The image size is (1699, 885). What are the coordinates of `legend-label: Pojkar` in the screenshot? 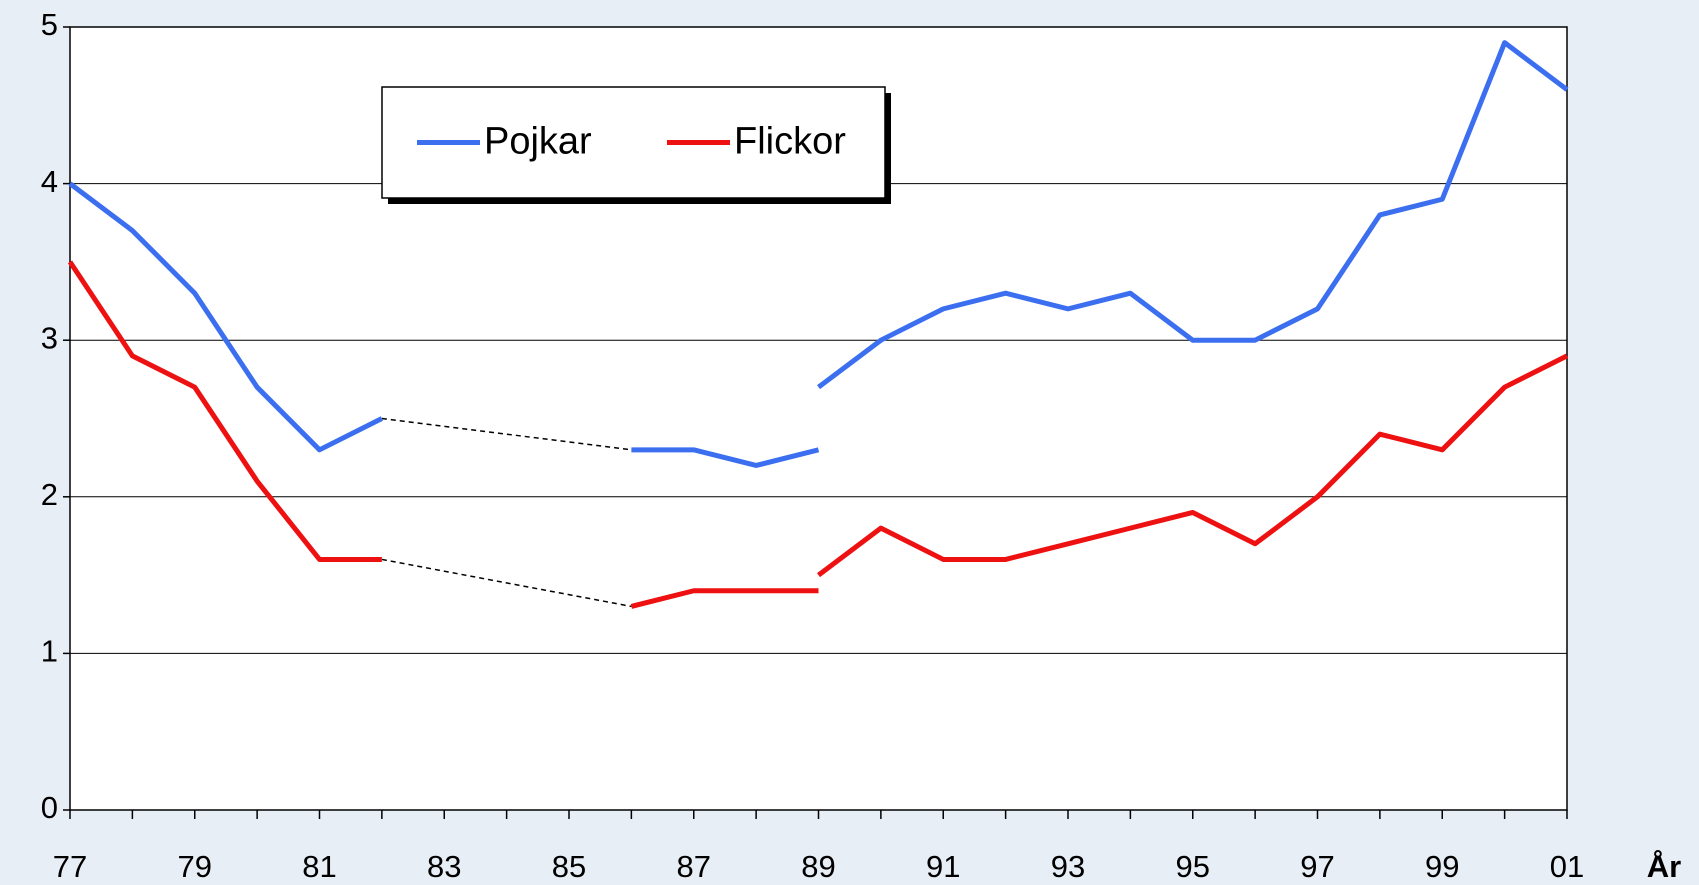 It's located at (538, 142).